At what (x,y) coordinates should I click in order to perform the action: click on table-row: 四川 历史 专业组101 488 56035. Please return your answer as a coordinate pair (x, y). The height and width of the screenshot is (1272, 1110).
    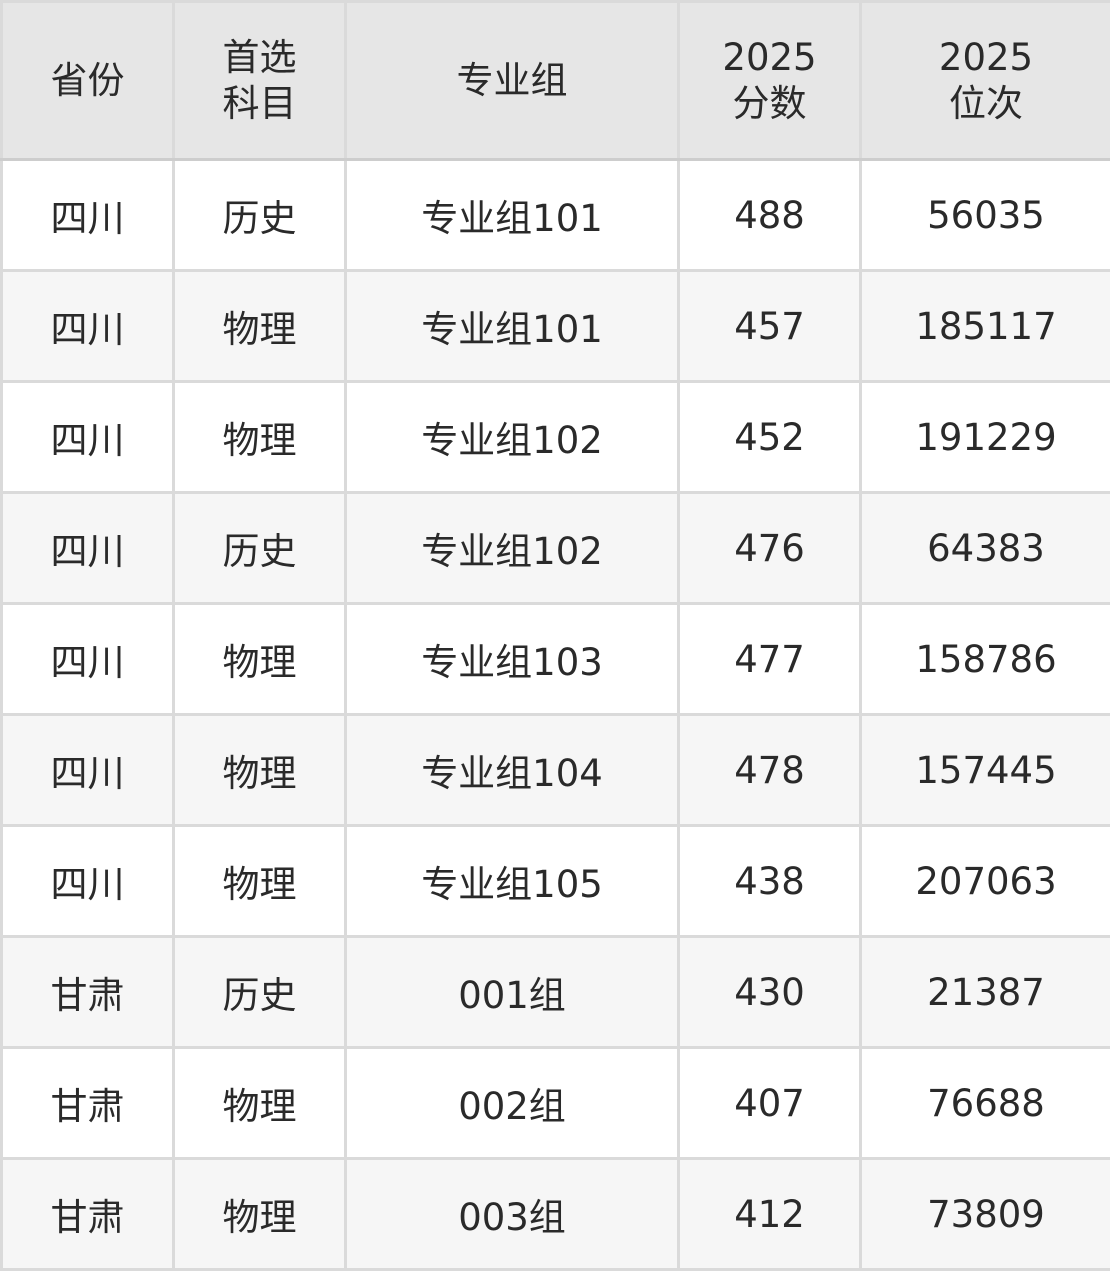
    Looking at the image, I should click on (555, 215).